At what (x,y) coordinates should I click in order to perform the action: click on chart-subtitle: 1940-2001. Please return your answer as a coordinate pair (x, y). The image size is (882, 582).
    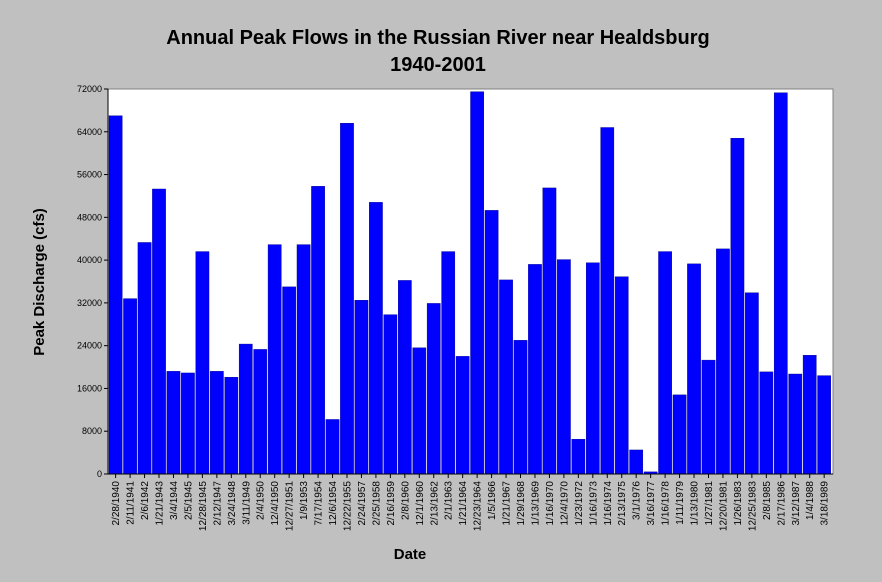
    Looking at the image, I should click on (438, 65).